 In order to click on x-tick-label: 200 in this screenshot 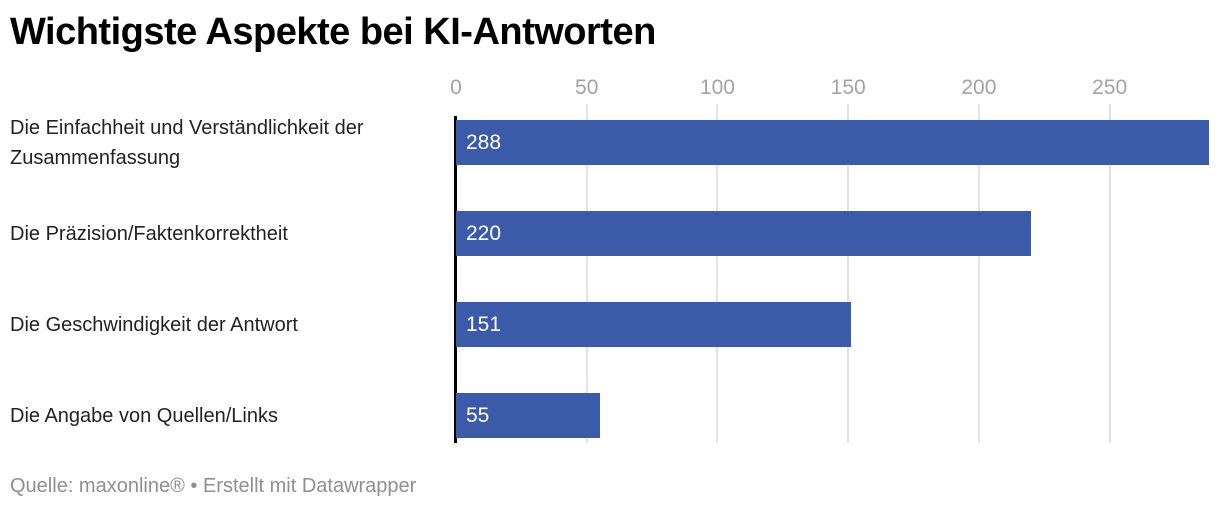, I will do `click(979, 87)`.